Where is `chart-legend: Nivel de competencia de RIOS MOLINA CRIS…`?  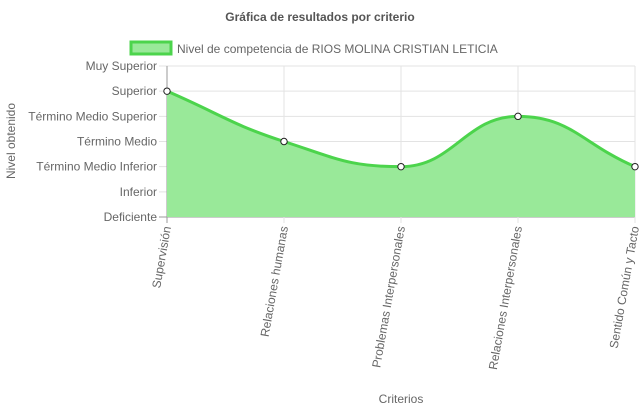
chart-legend: Nivel de competencia de RIOS MOLINA CRIS… is located at coordinates (313, 48).